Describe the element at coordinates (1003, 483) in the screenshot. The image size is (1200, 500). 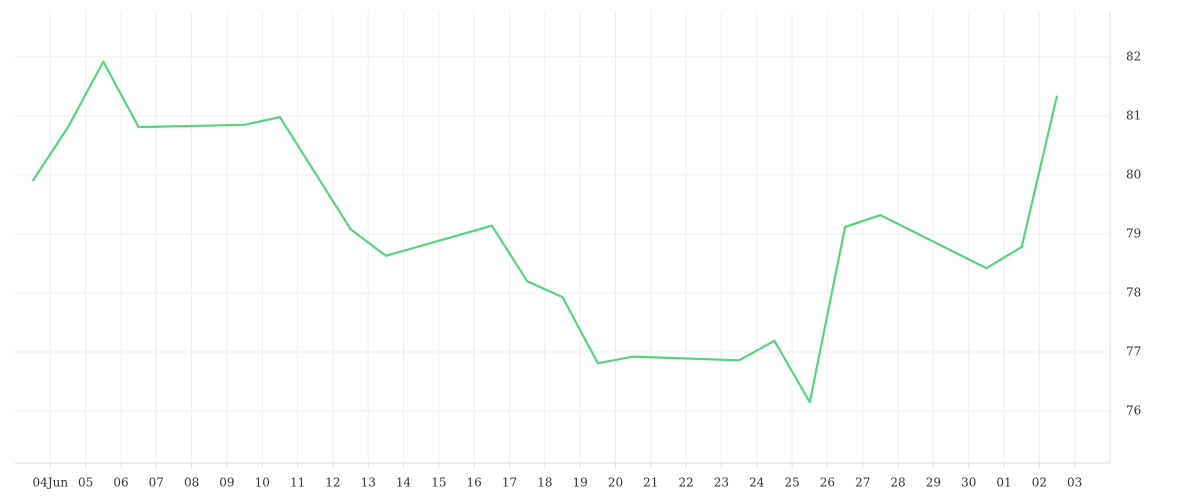
I see `x-tick-label: 01` at that location.